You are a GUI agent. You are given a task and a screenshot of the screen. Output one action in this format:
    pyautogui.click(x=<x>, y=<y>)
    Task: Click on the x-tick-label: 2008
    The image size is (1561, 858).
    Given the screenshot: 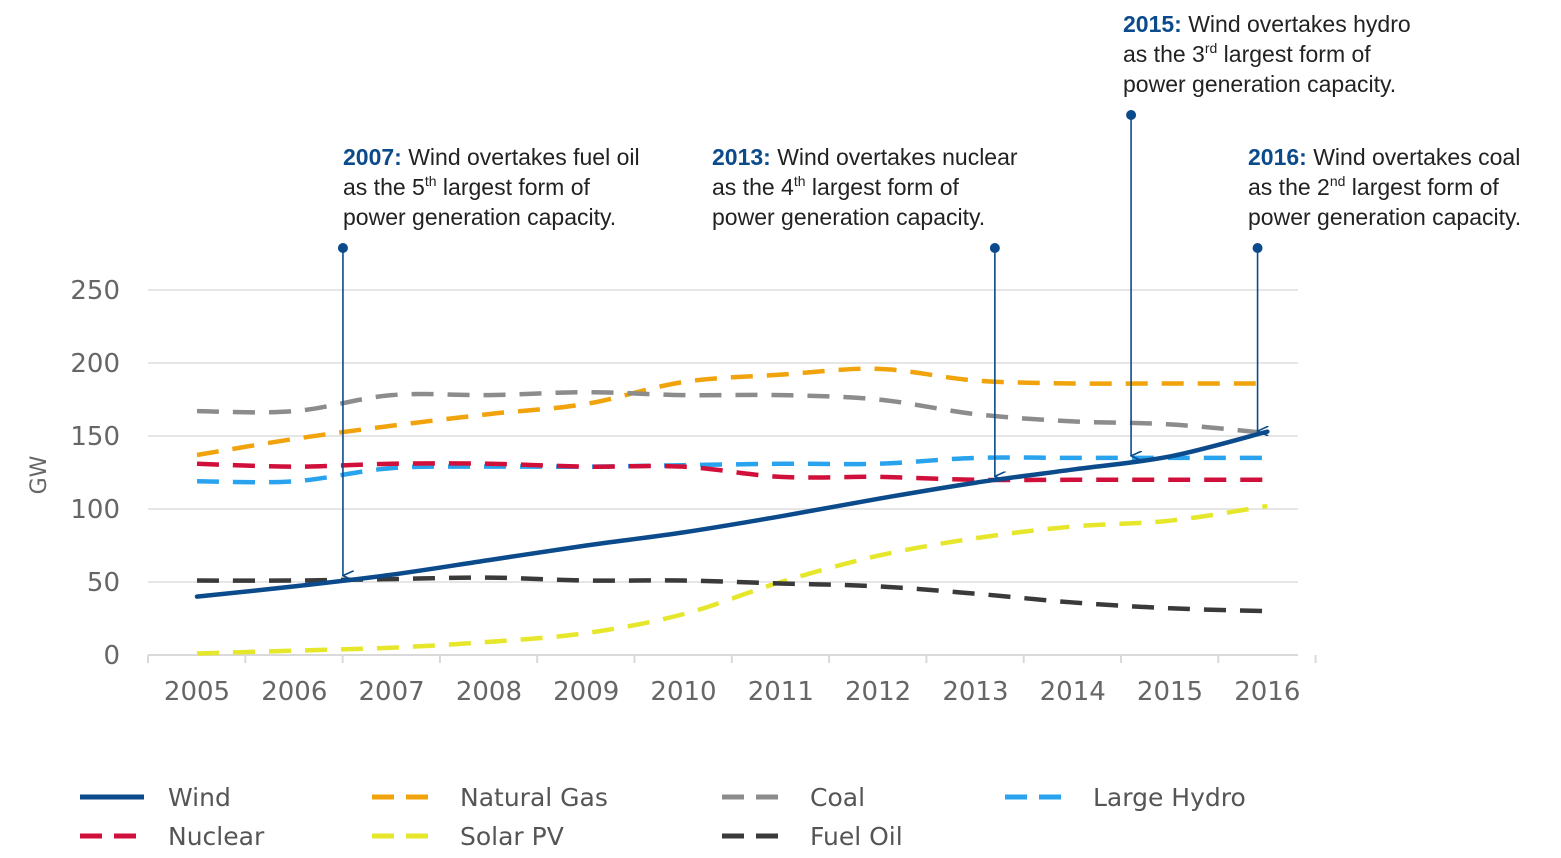 What is the action you would take?
    pyautogui.click(x=489, y=692)
    